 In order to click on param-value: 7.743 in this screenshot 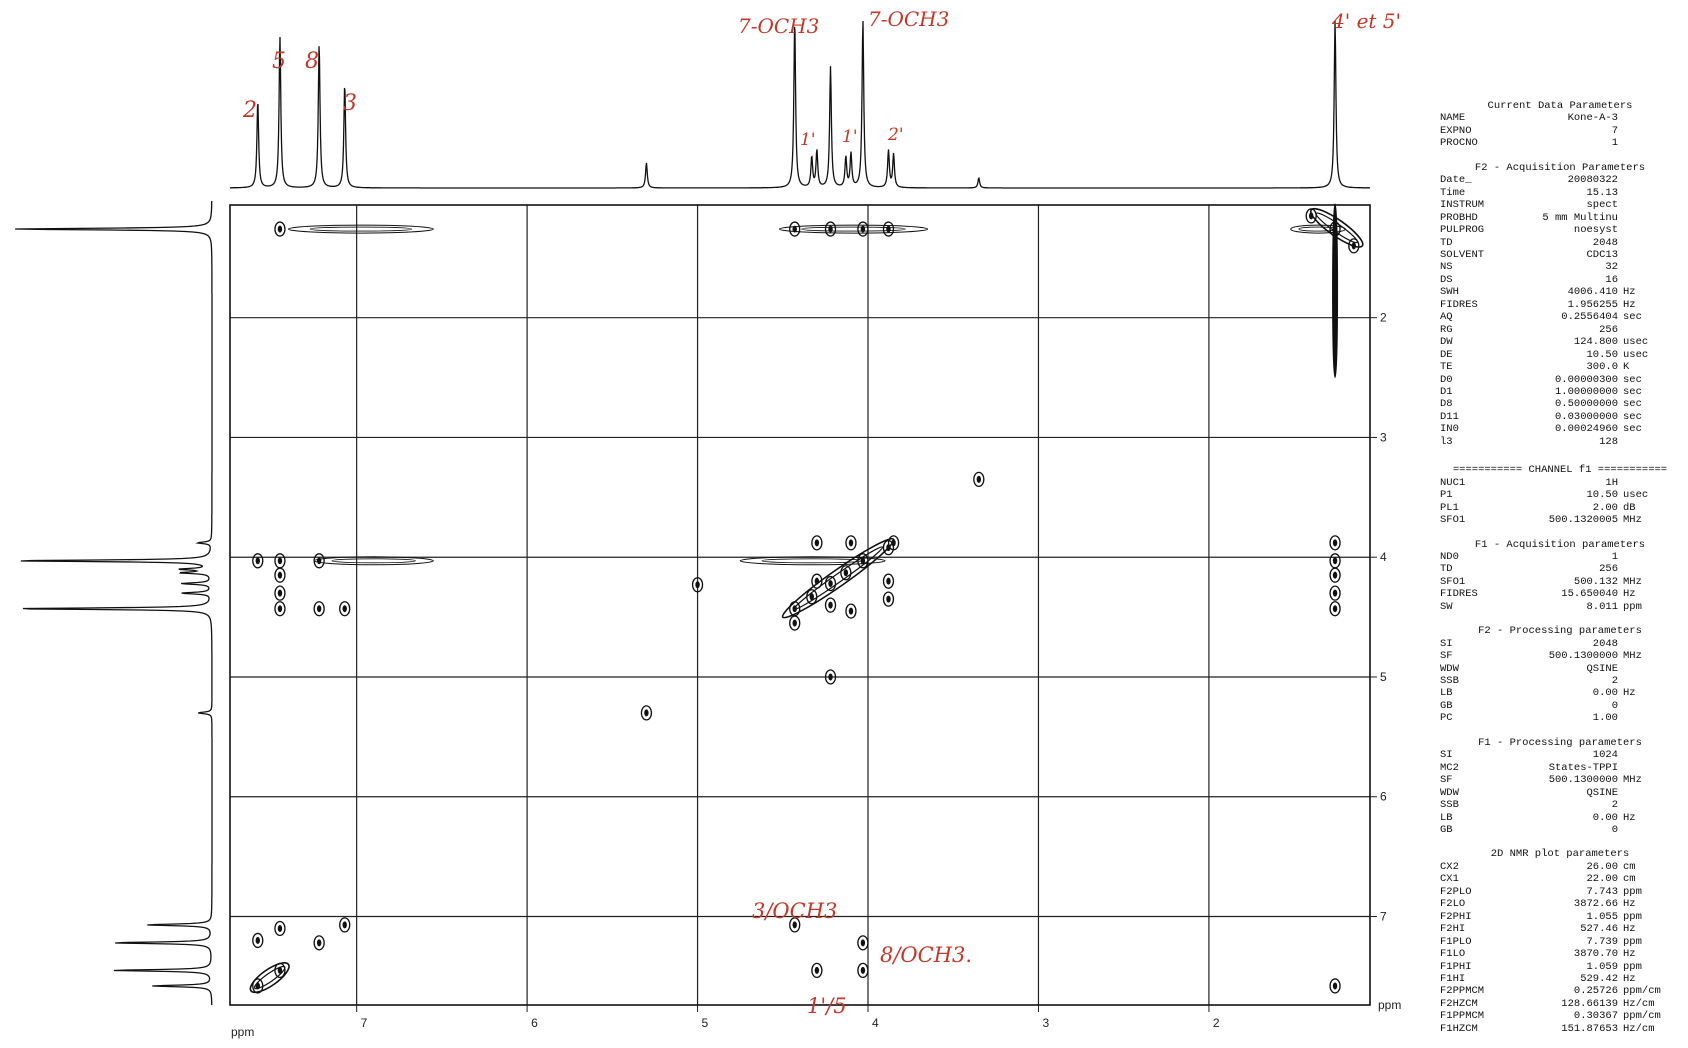, I will do `click(1602, 891)`.